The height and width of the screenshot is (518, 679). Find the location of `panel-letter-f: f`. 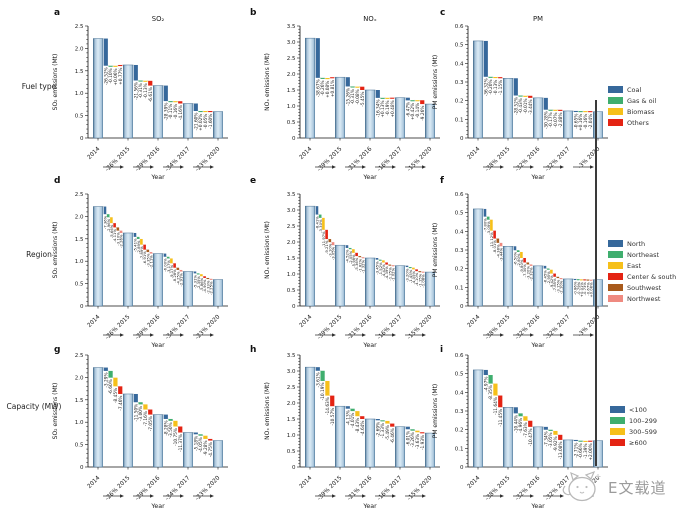

panel-letter-f: f is located at coordinates (442, 181).